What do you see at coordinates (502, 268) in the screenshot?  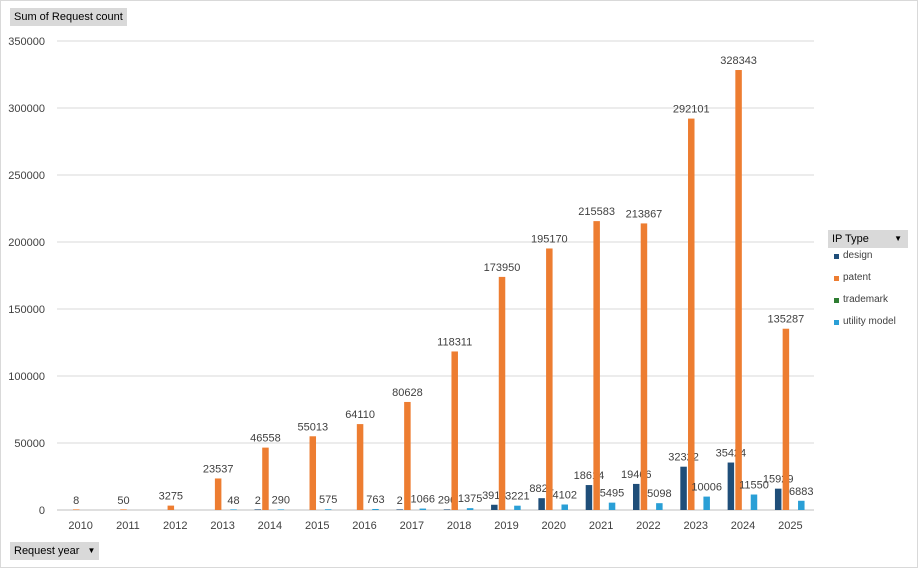 I see `data-label-patent: 173950` at bounding box center [502, 268].